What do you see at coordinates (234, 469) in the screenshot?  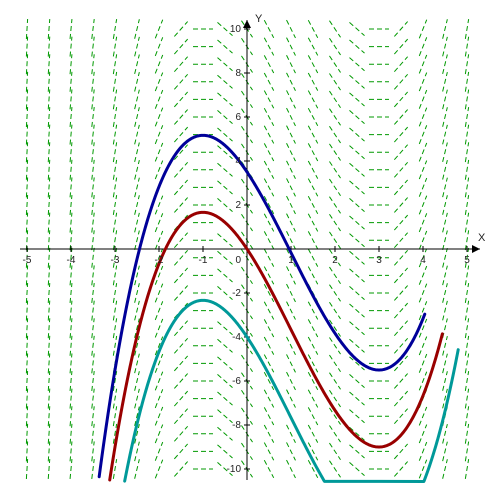 I see `y-tick-label: -10` at bounding box center [234, 469].